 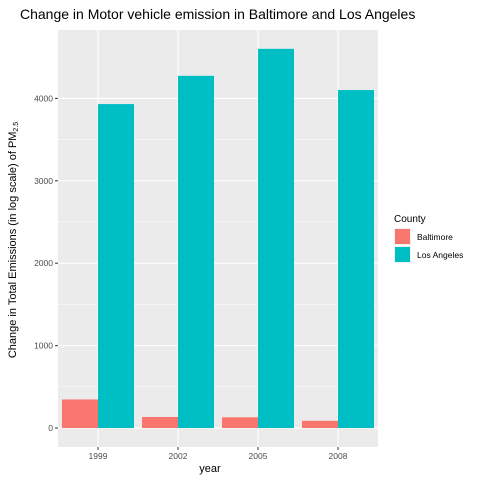 What do you see at coordinates (258, 456) in the screenshot?
I see `x-tick-label: 2005` at bounding box center [258, 456].